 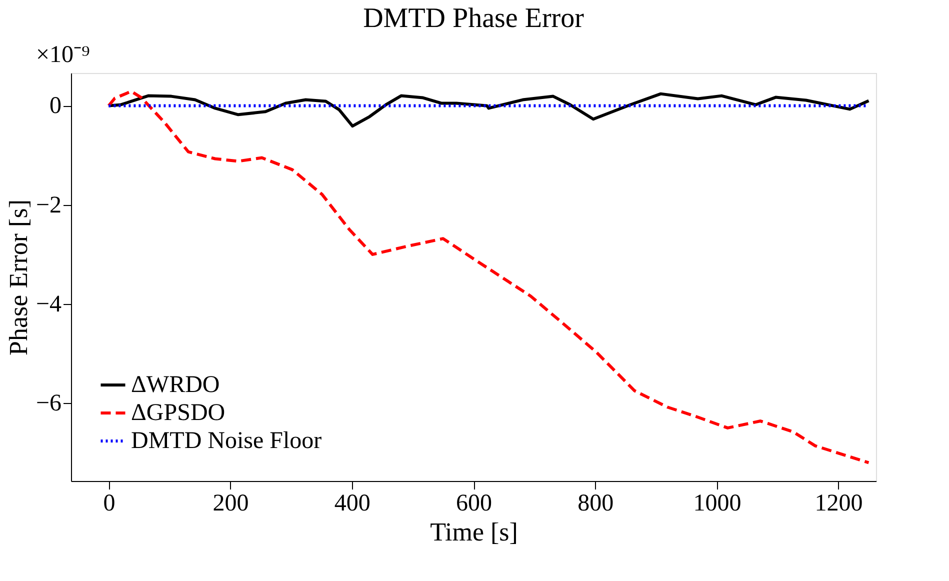 I want to click on legend-label: ΔGPSDO, so click(x=178, y=413).